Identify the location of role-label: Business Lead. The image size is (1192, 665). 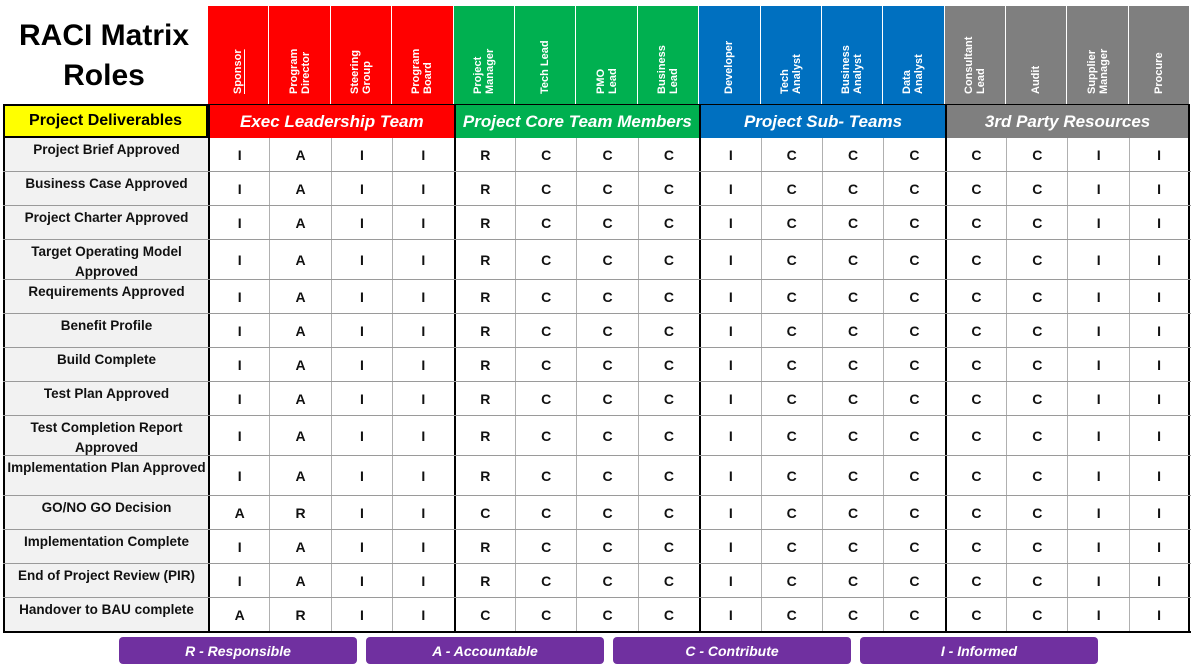
(667, 69).